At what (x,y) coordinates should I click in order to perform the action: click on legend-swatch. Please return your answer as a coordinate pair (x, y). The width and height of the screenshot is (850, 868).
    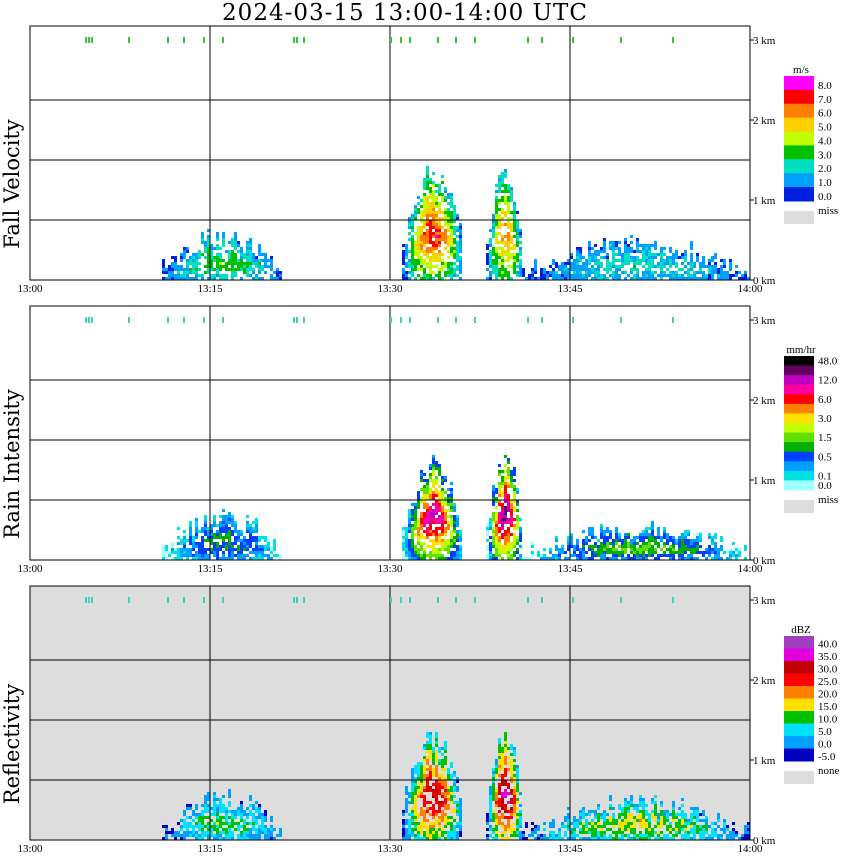
    Looking at the image, I should click on (799, 447).